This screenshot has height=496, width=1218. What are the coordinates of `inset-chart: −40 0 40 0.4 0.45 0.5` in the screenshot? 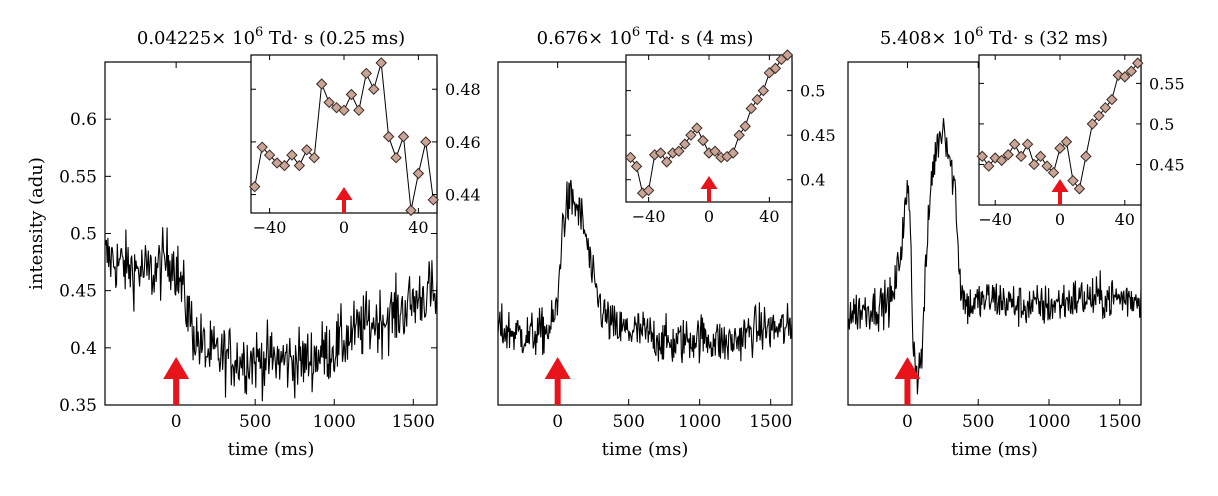 It's located at (730, 137).